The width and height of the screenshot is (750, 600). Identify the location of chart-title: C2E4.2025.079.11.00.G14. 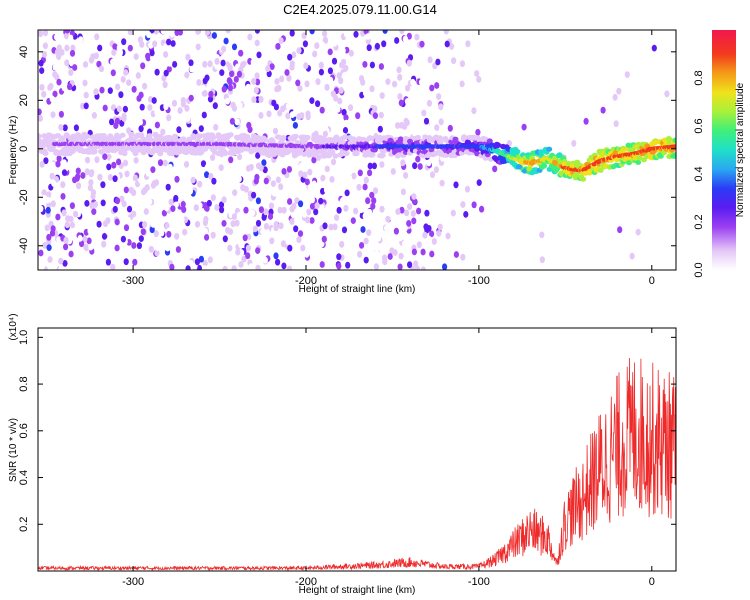
(360, 9).